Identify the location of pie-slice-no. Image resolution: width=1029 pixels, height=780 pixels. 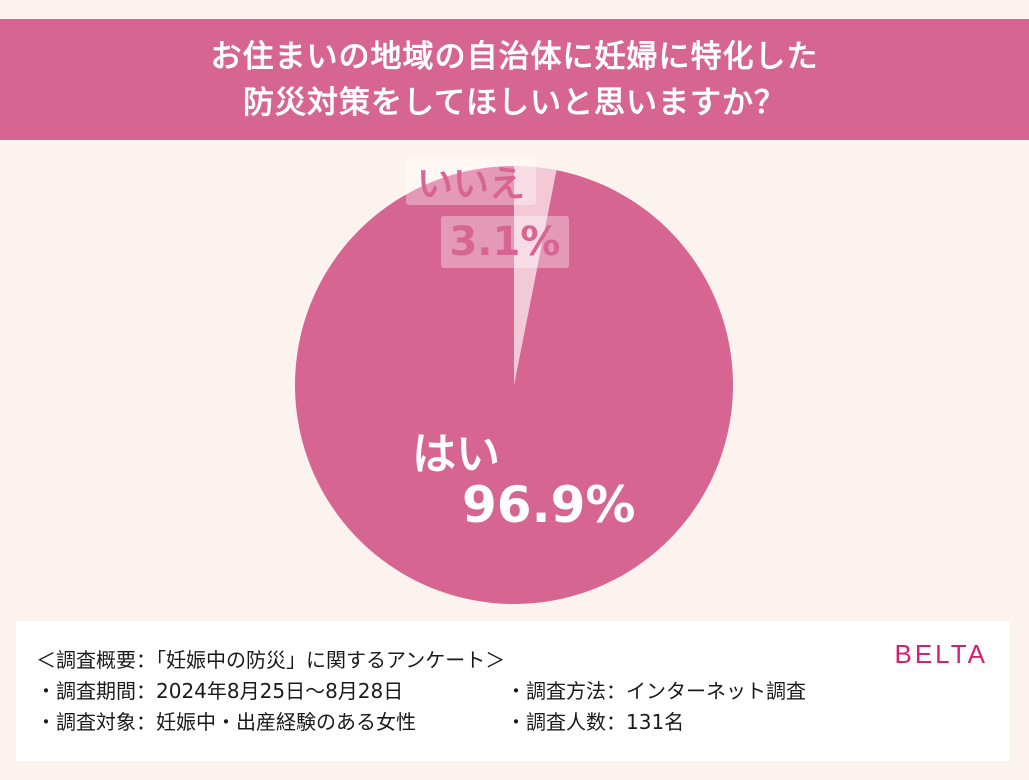
(535, 275).